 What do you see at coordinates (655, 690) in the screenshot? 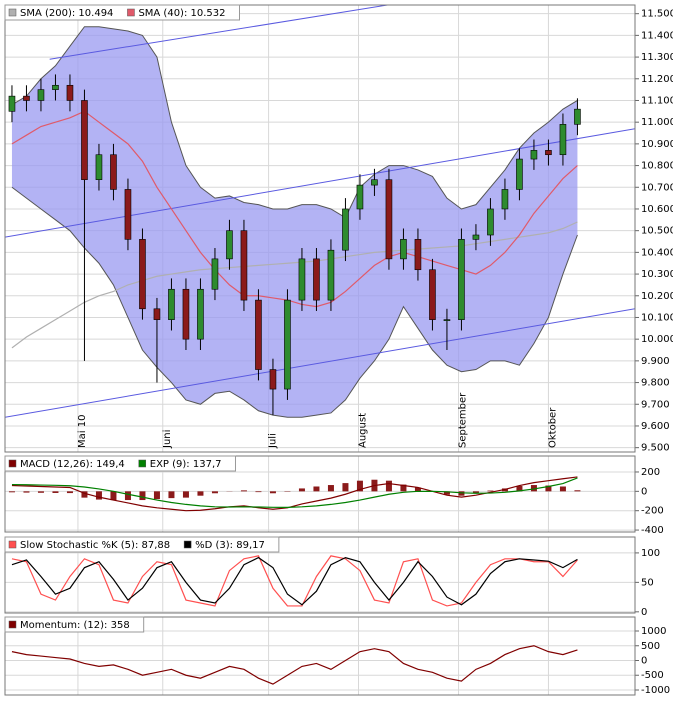
I see `y-tick-label: -1000` at bounding box center [655, 690].